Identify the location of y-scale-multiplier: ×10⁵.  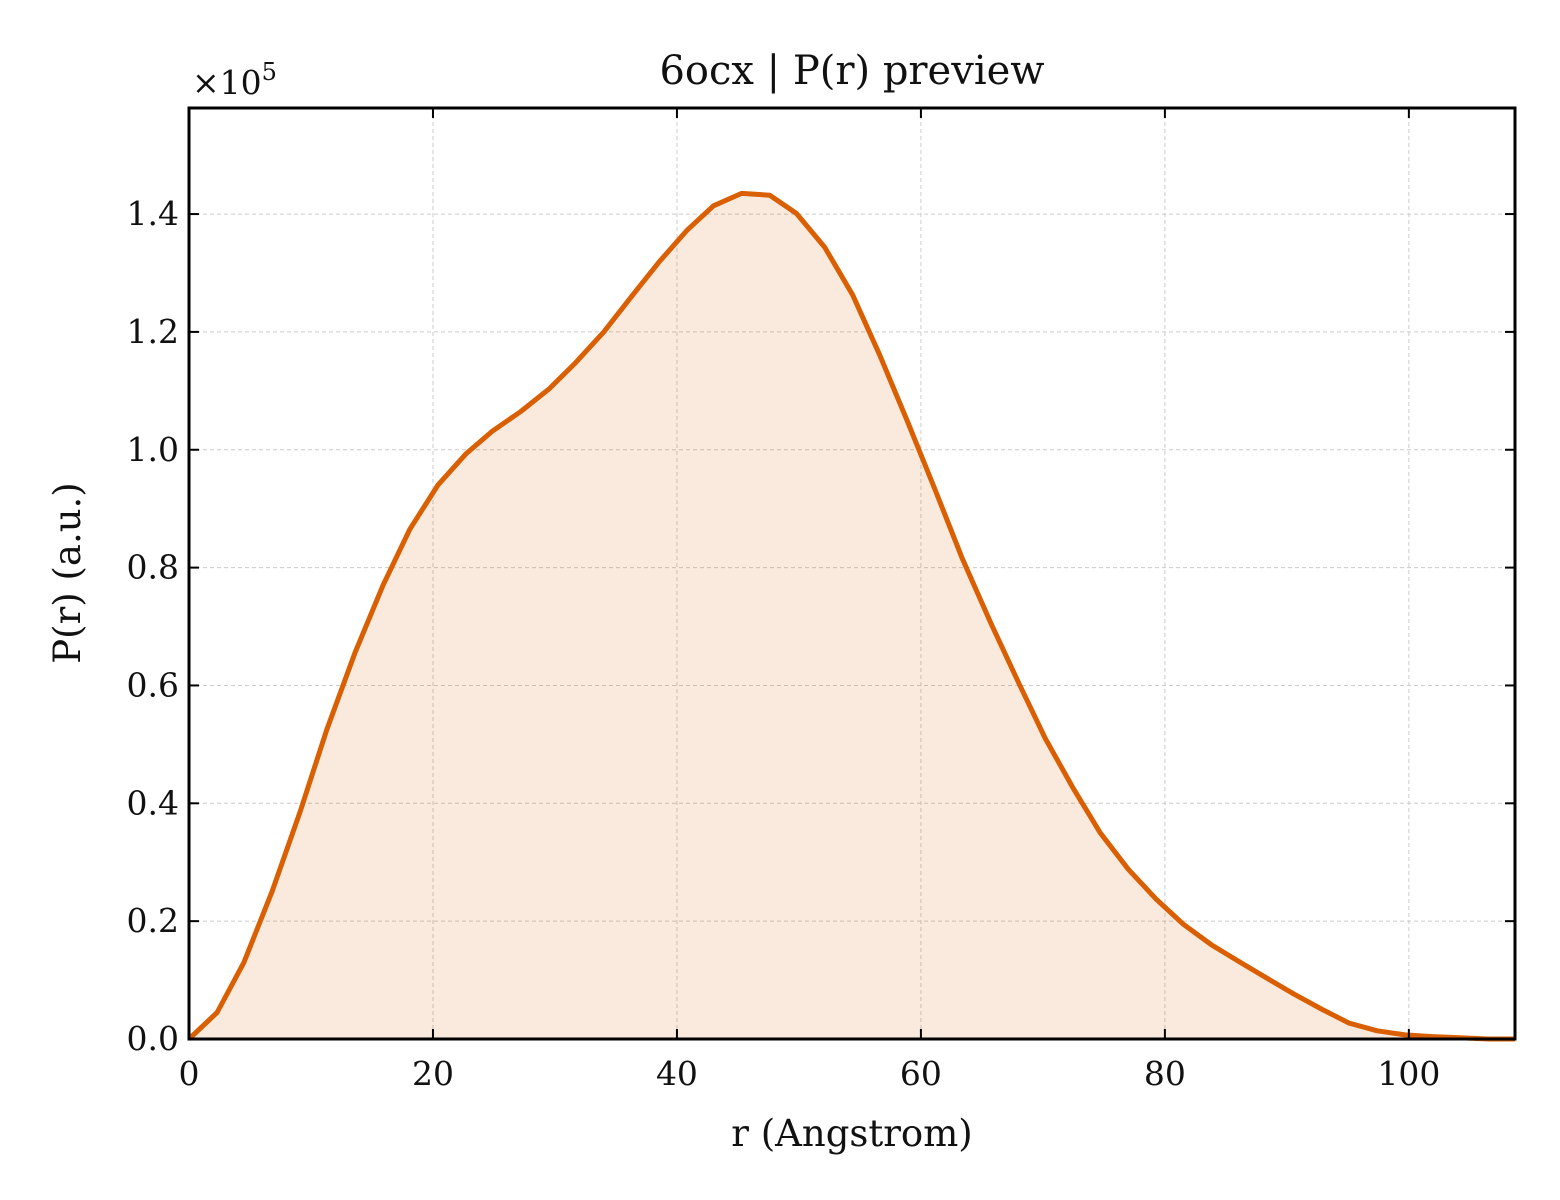
(234, 80).